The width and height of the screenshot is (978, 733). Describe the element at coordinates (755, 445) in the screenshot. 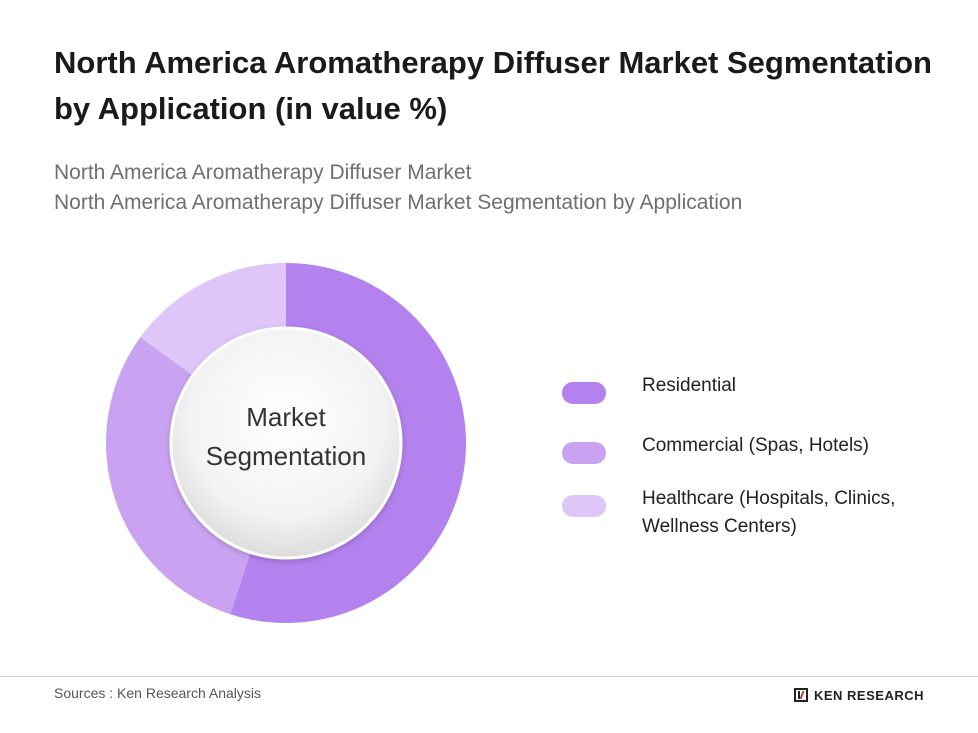

I see `legend-label-line: Commercial (Spas, Hotels)` at that location.